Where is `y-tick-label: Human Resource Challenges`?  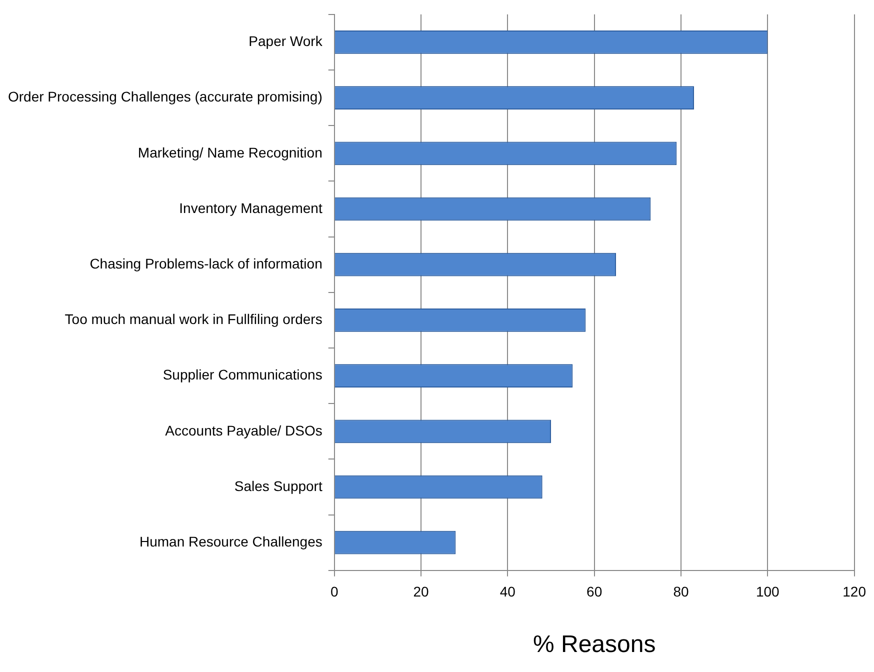 y-tick-label: Human Resource Challenges is located at coordinates (230, 541).